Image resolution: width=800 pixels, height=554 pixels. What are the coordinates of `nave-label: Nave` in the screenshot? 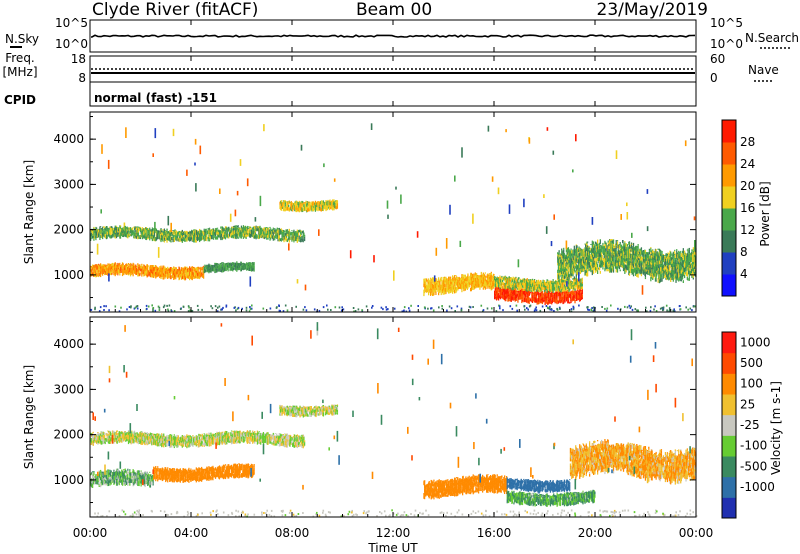 It's located at (763, 70).